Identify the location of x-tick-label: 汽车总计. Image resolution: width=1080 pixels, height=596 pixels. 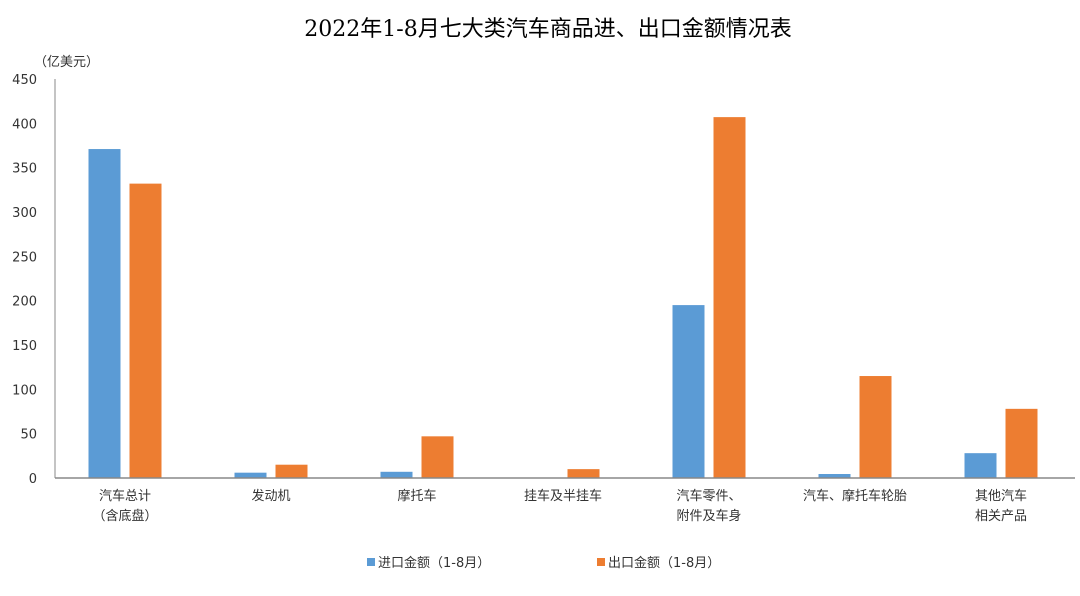
(125, 496).